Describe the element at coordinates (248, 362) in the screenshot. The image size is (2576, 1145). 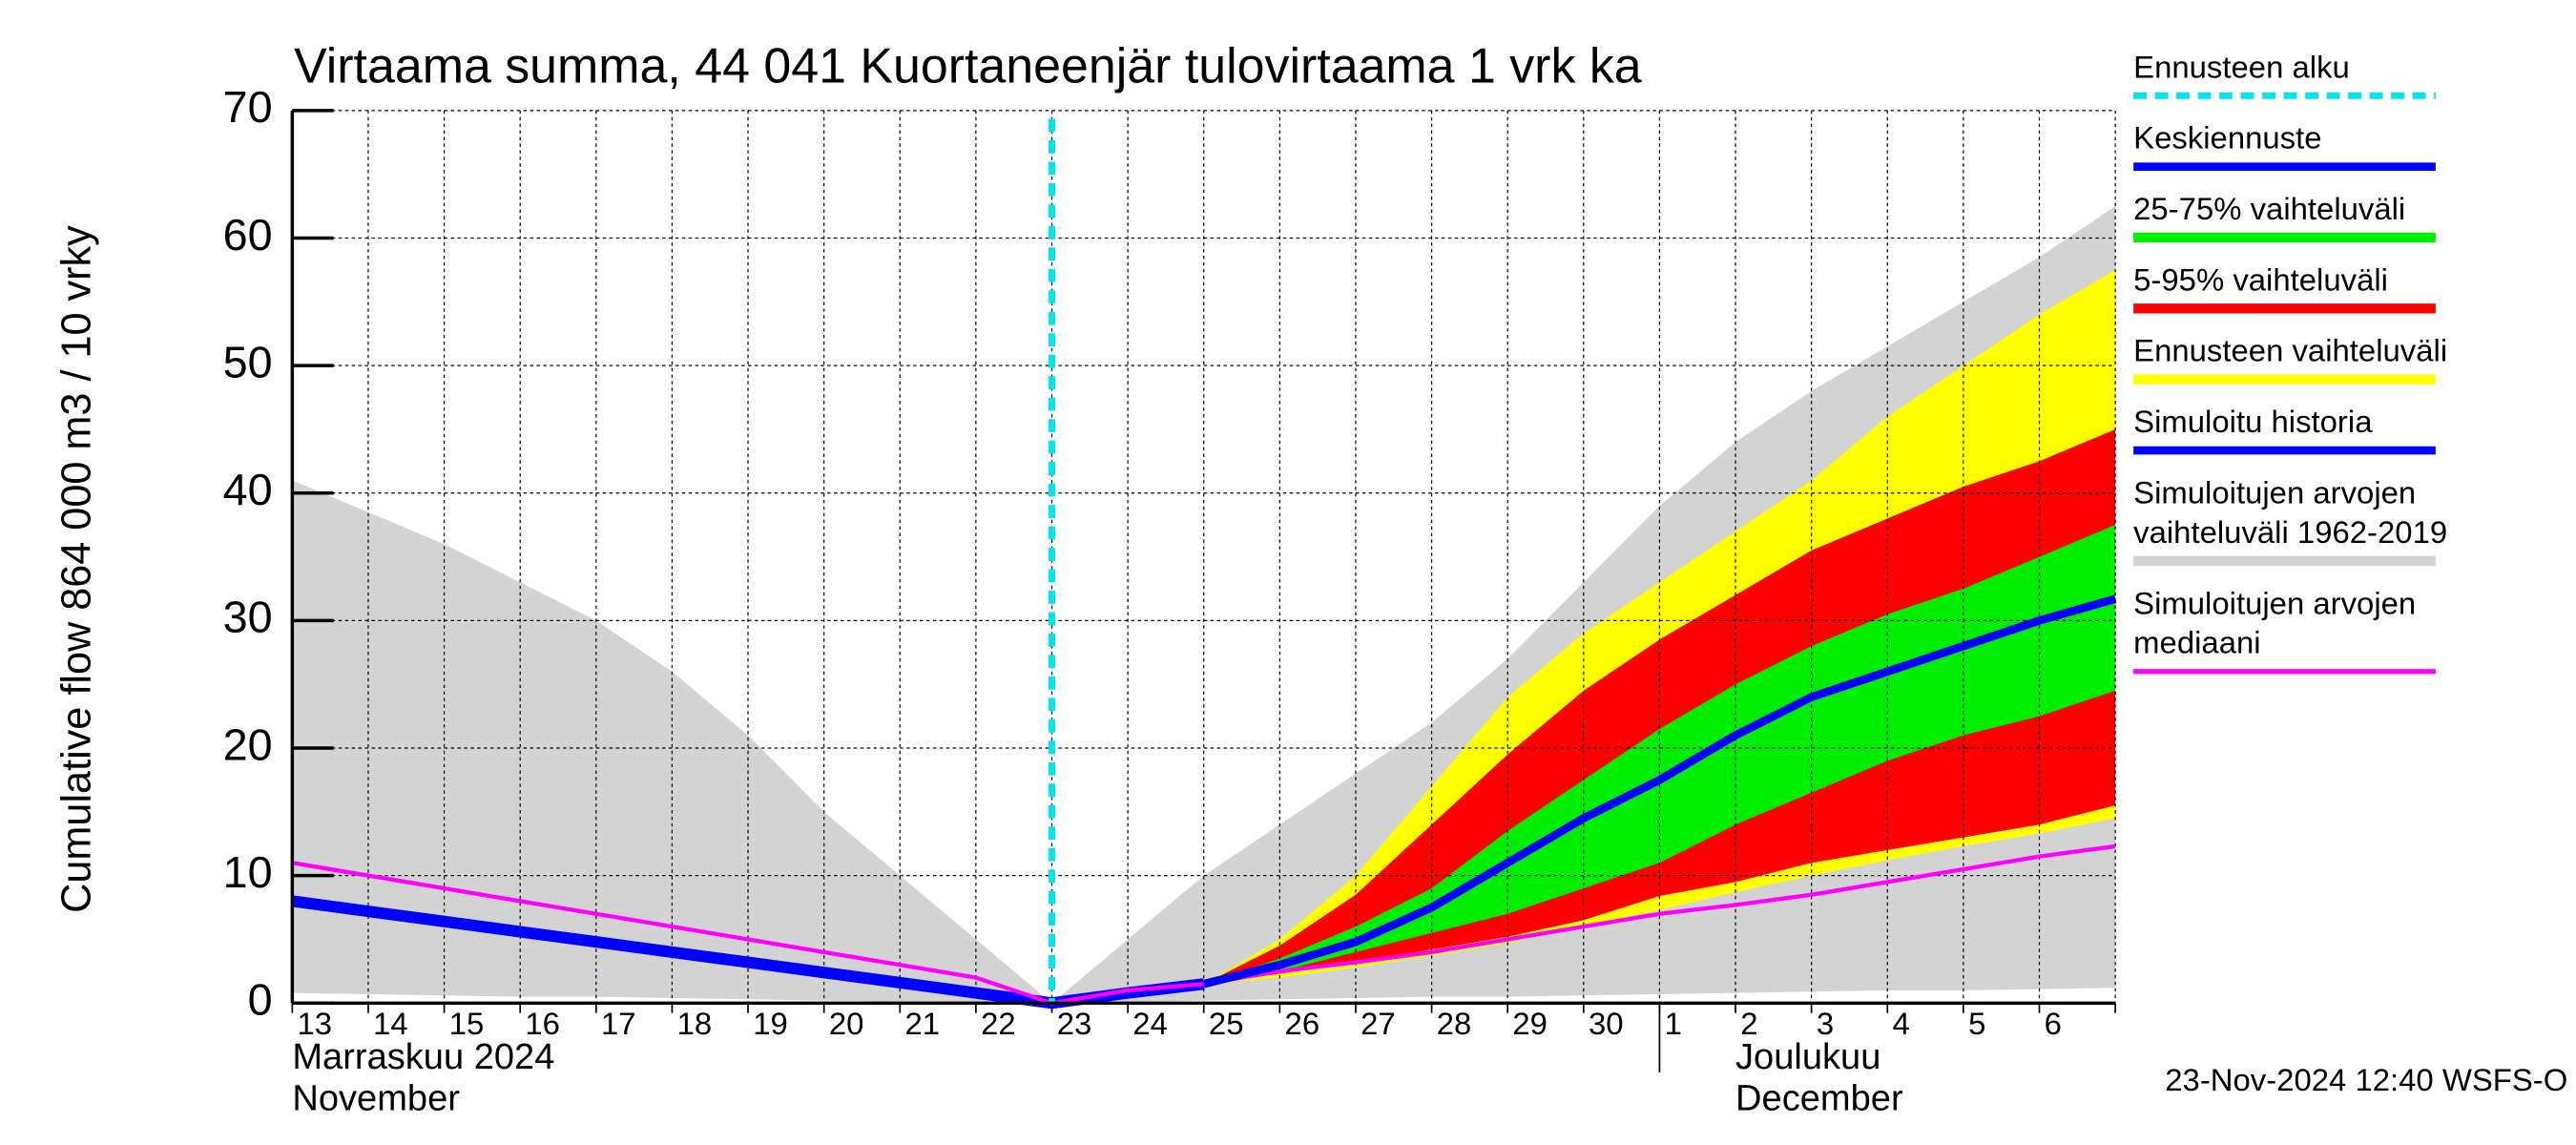
I see `y-tick-label: 50` at that location.